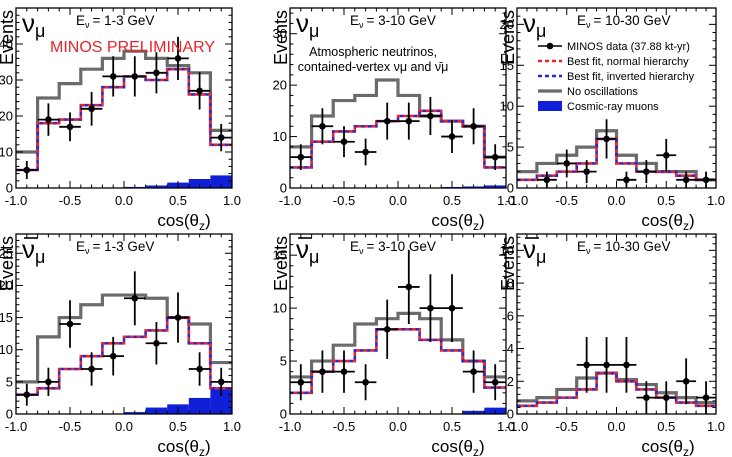 The image size is (732, 457). Describe the element at coordinates (507, 250) in the screenshot. I see `y-tick-label: 10` at that location.